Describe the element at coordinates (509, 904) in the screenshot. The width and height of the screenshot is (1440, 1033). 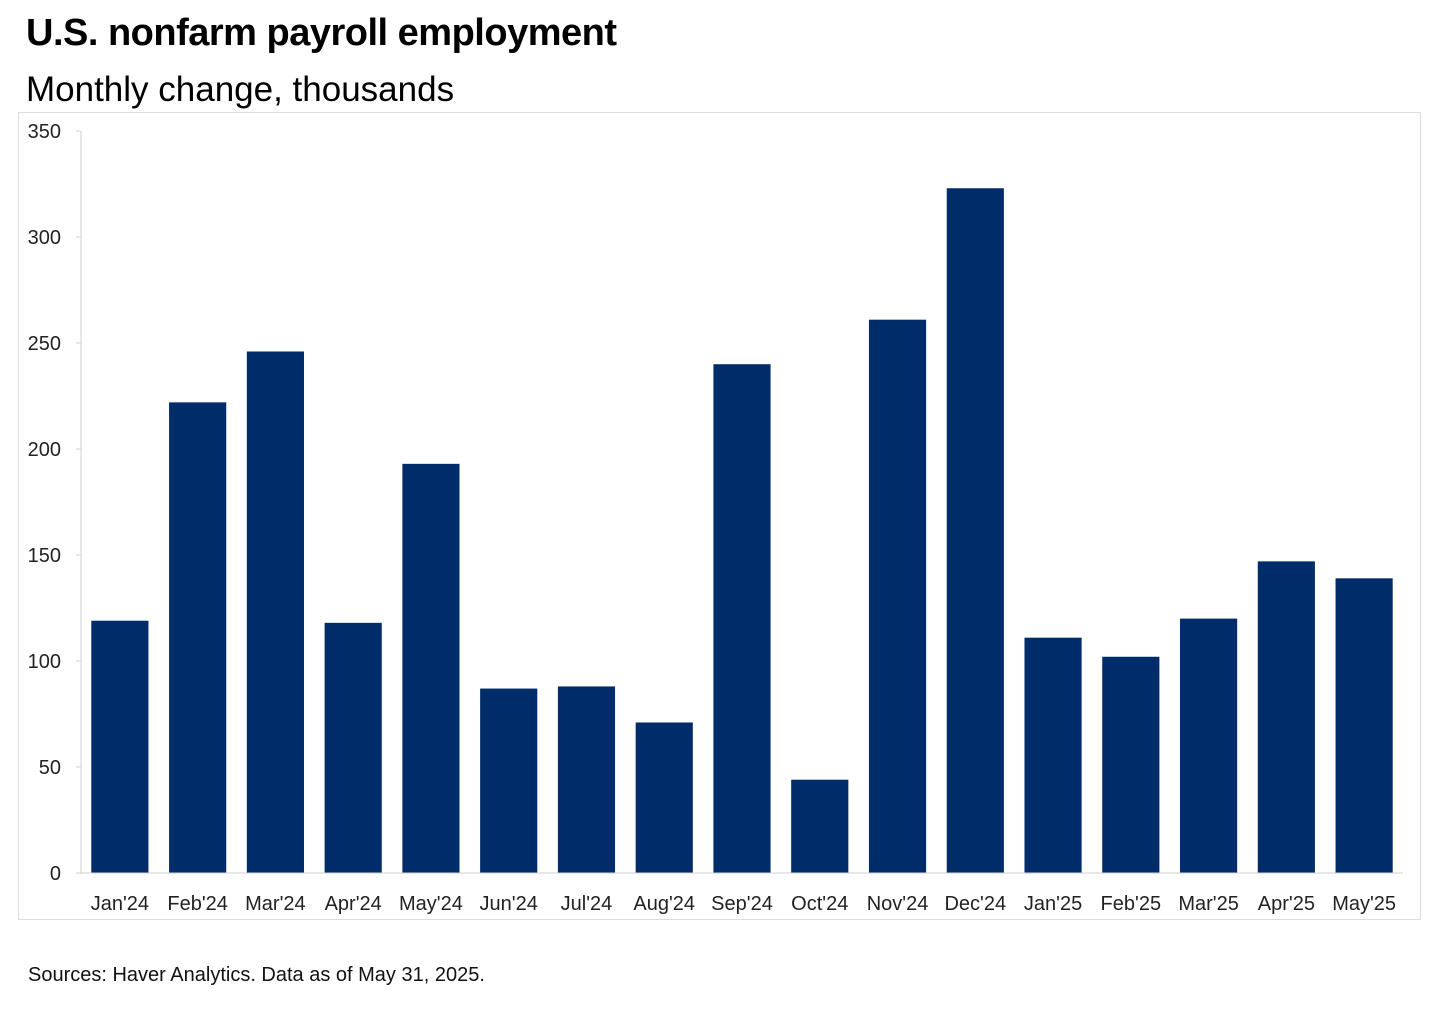
I see `x-tick-label: Jun'24` at that location.